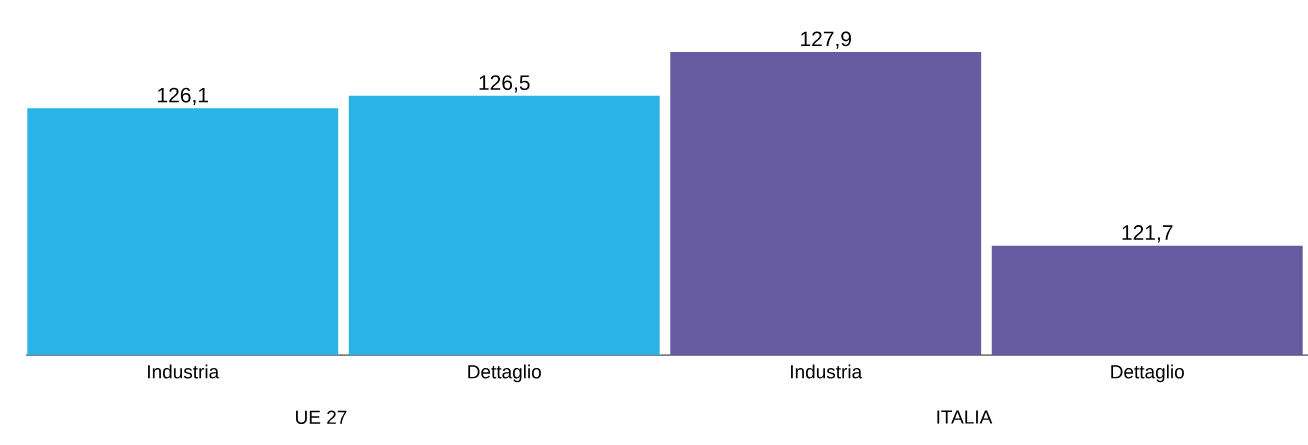  What do you see at coordinates (826, 40) in the screenshot?
I see `data-label: 127,9` at bounding box center [826, 40].